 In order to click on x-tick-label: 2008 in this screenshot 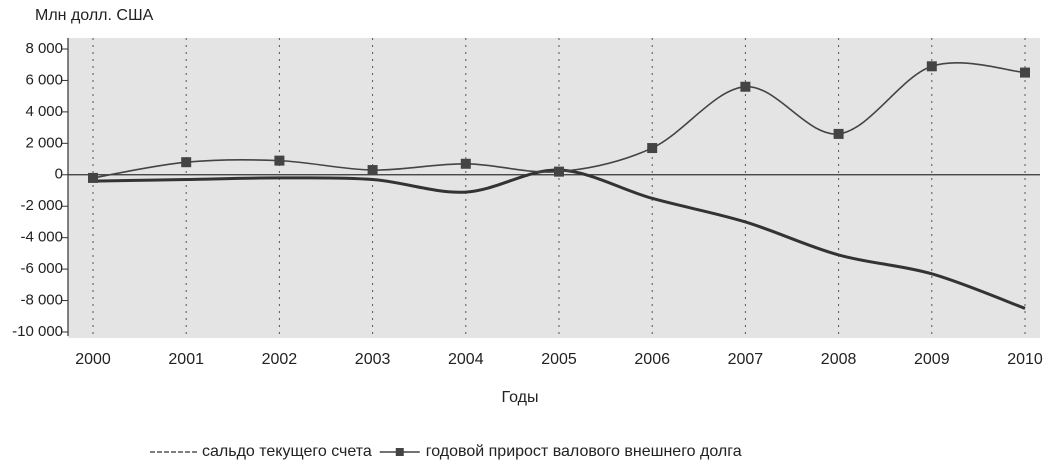, I will do `click(839, 359)`.